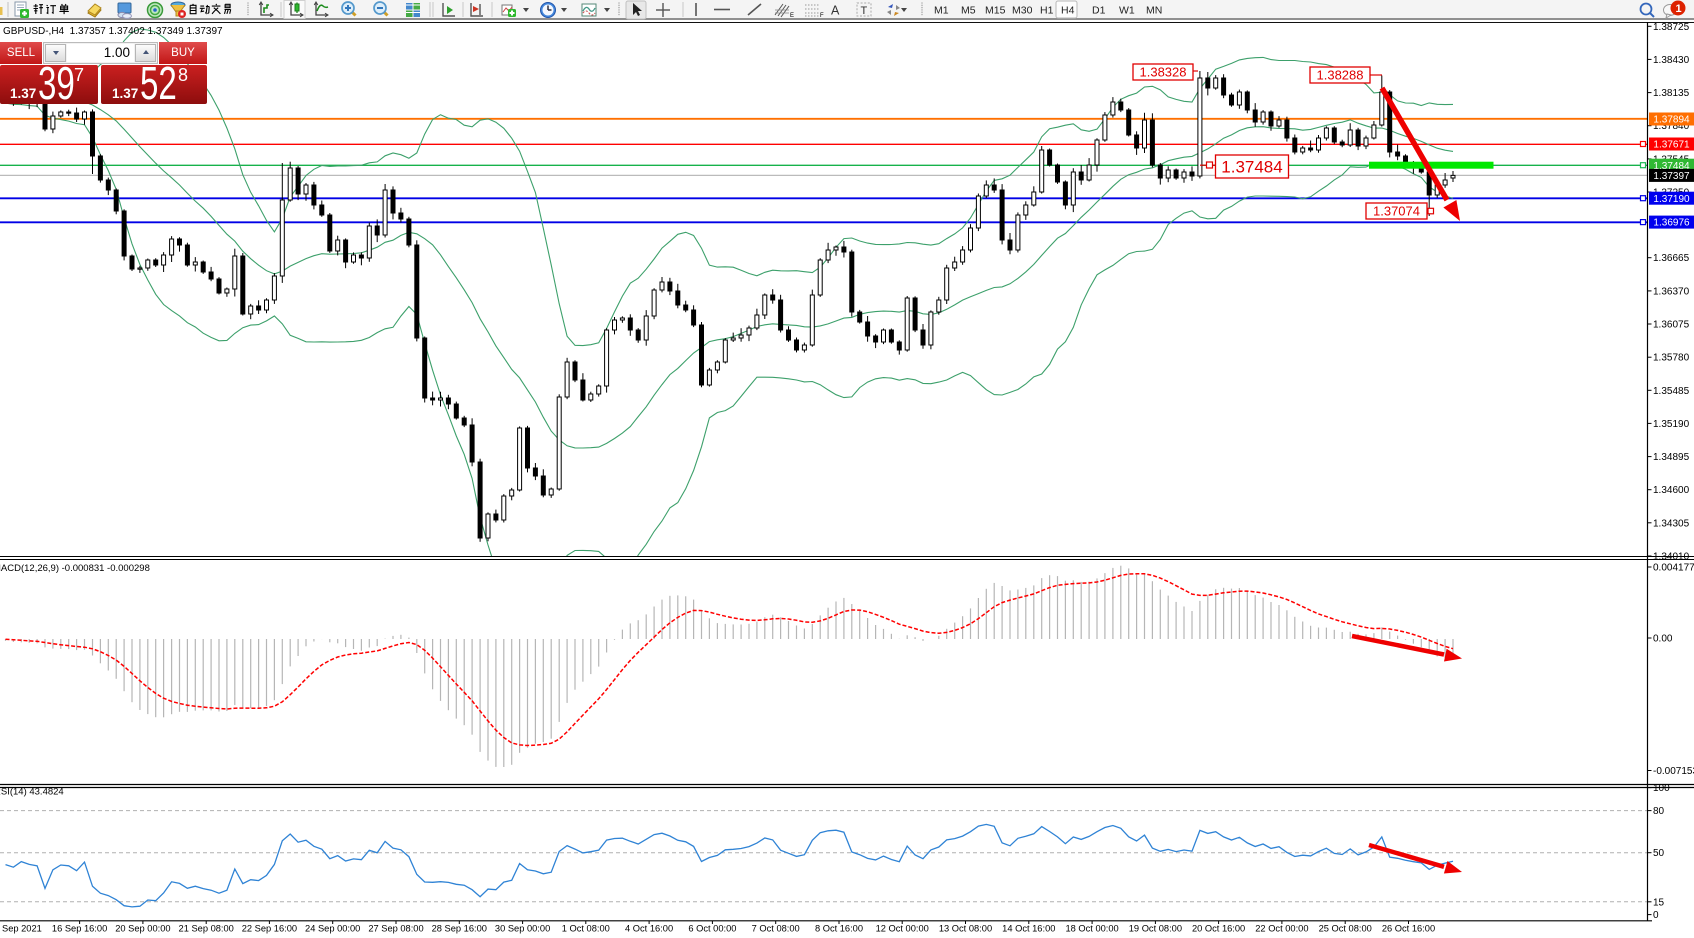 The image size is (1694, 938). I want to click on svg-text: 20 Sep 00:00, so click(142, 929).